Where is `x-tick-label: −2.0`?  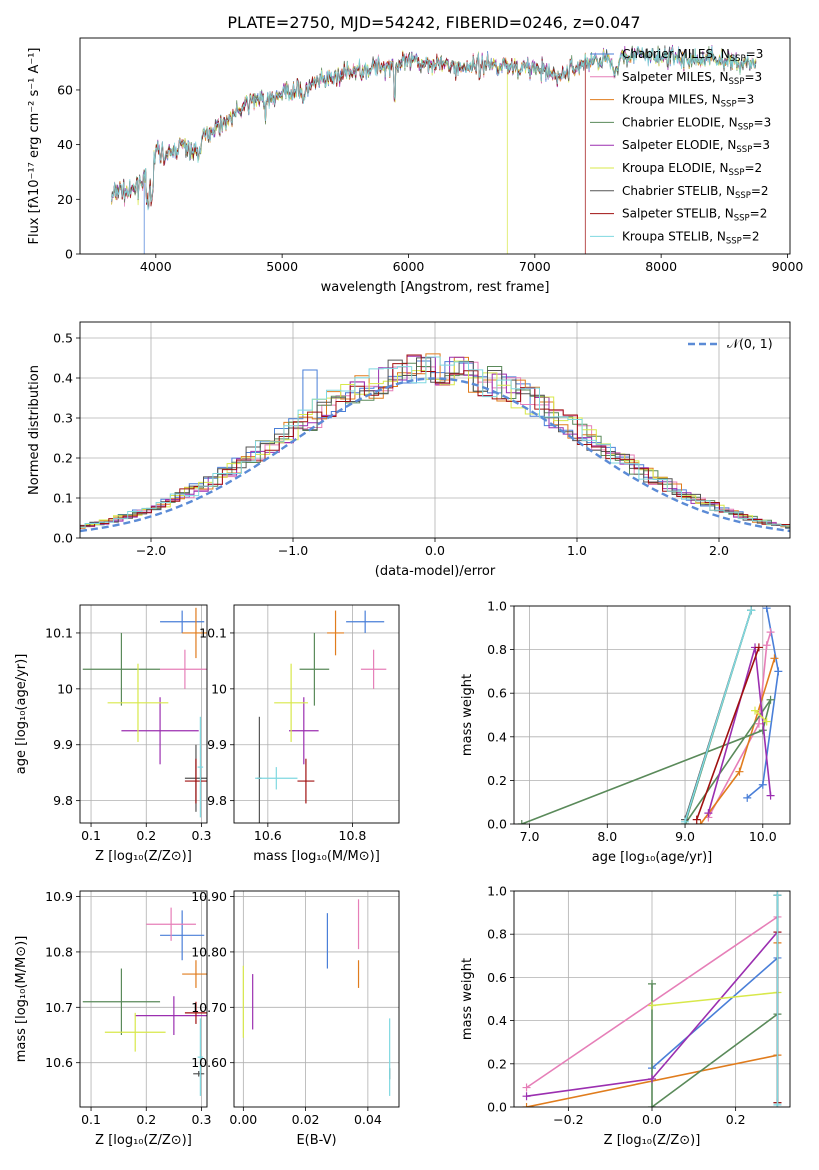 x-tick-label: −2.0 is located at coordinates (151, 550).